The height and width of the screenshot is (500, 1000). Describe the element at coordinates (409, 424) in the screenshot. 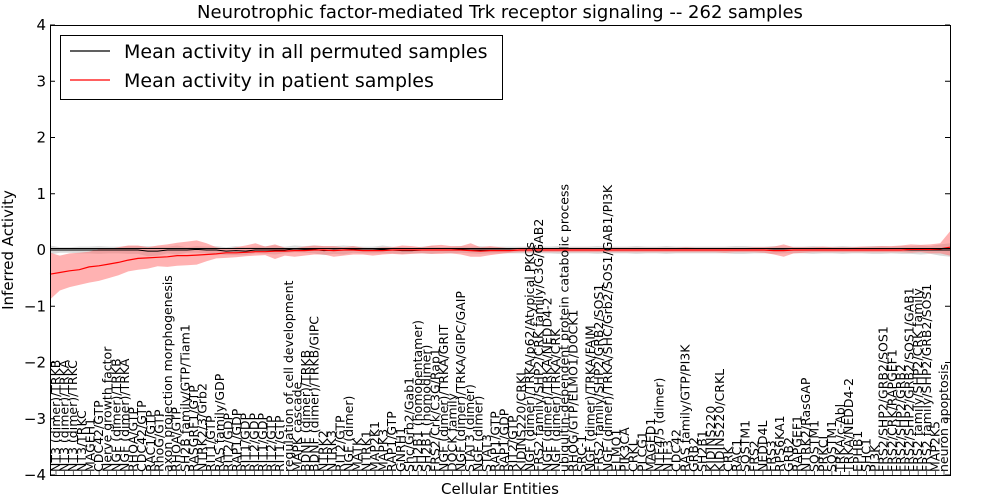

I see `entity-label: Shc/Grb2/Gab1` at that location.